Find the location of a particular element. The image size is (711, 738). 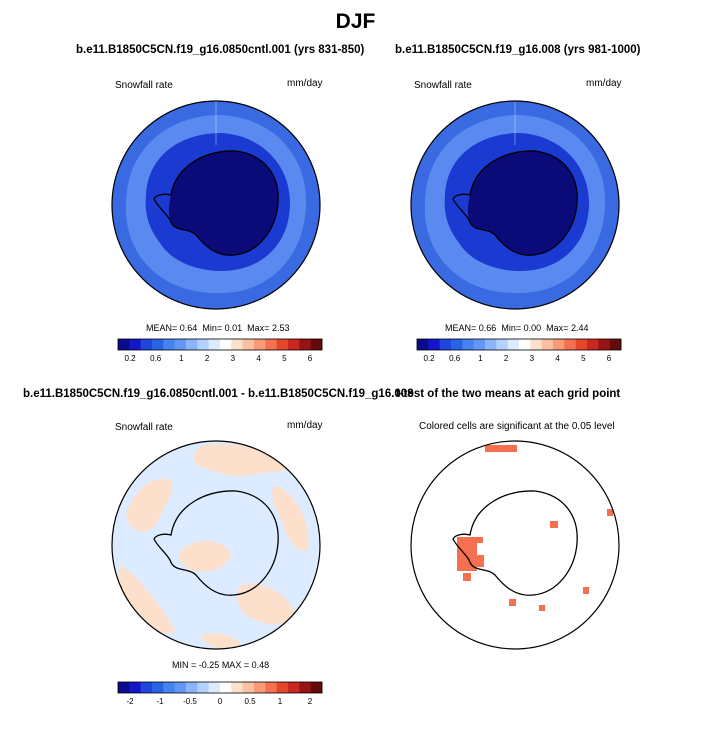

colorbar-tick-label: -0.5 is located at coordinates (190, 701).